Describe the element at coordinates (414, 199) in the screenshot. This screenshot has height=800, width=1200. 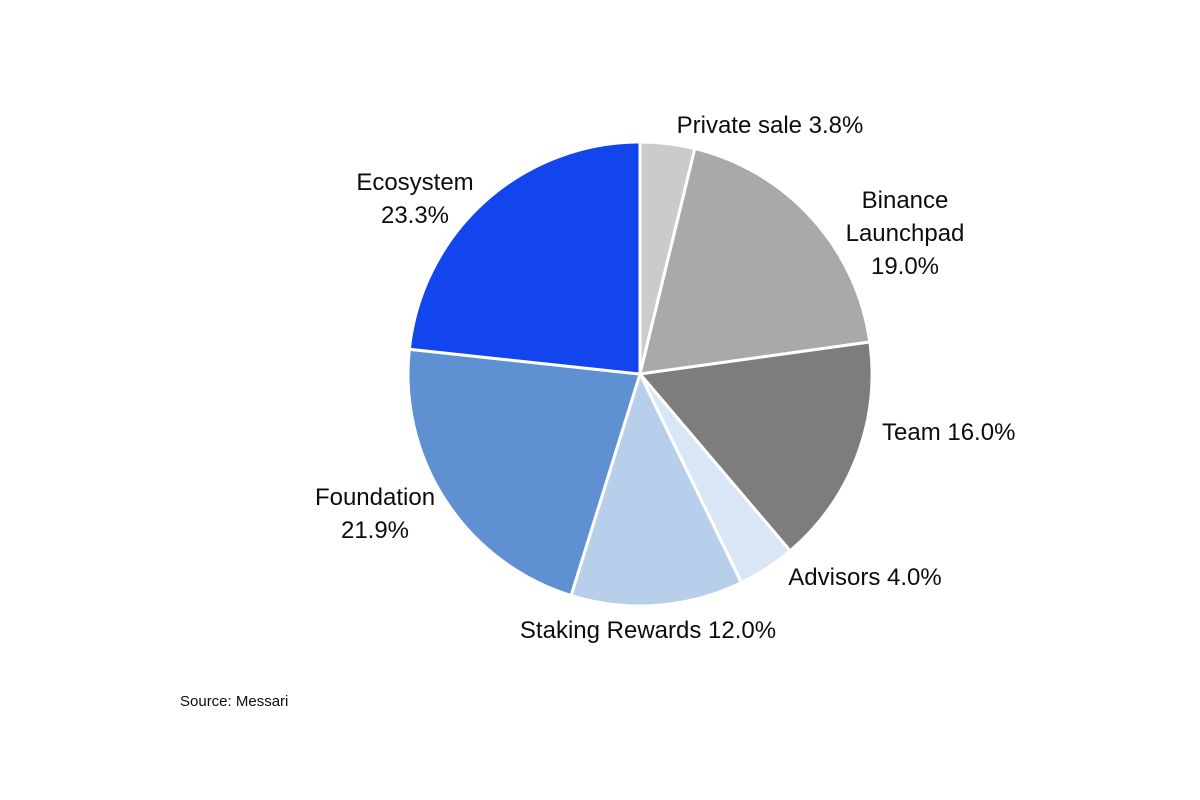
I see `slice-label-ecosystem: Ecosystem 23.3%` at that location.